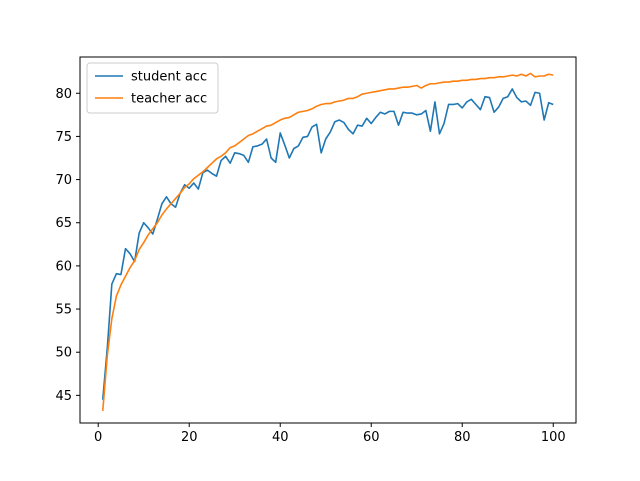  Describe the element at coordinates (553, 437) in the screenshot. I see `x-tick-label: 100` at that location.